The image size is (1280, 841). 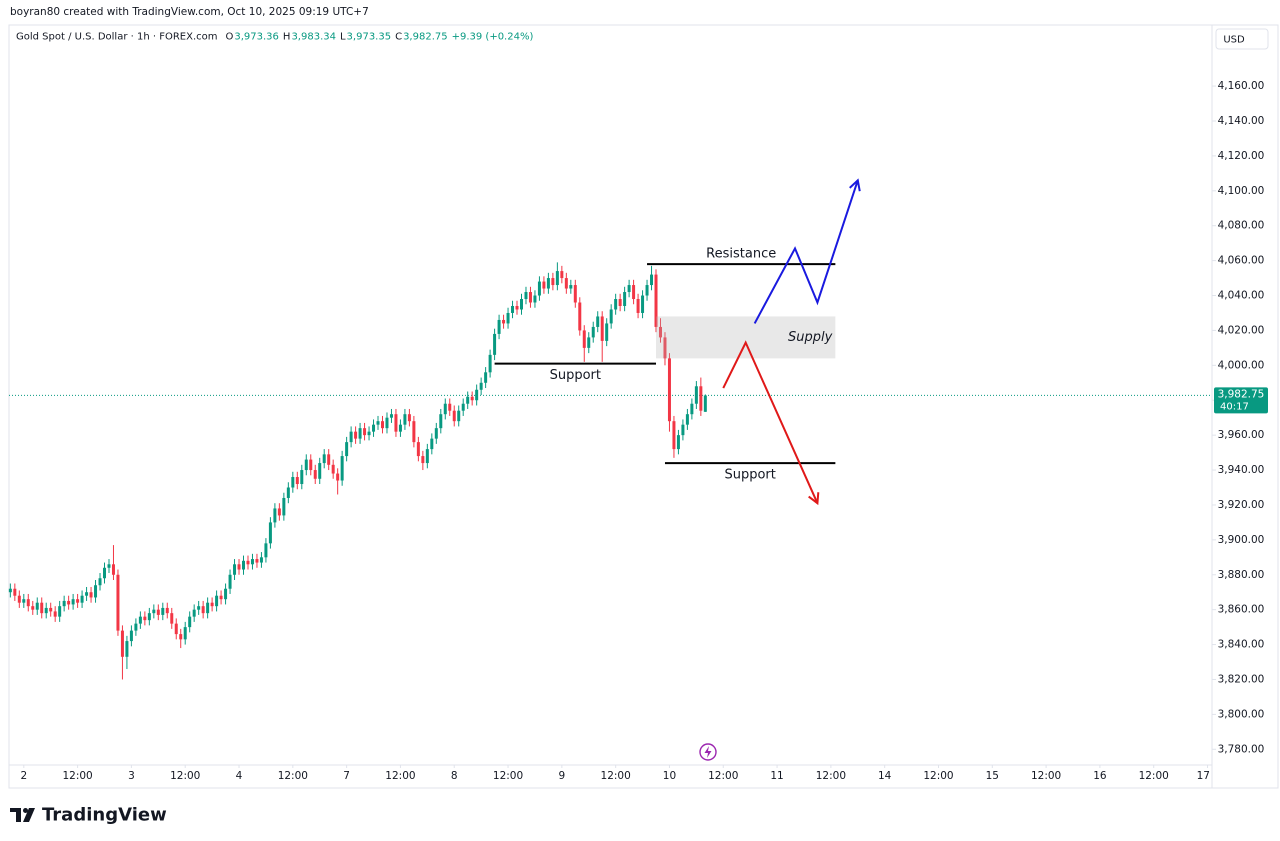 What do you see at coordinates (810, 337) in the screenshot?
I see `zone-label: Supply` at bounding box center [810, 337].